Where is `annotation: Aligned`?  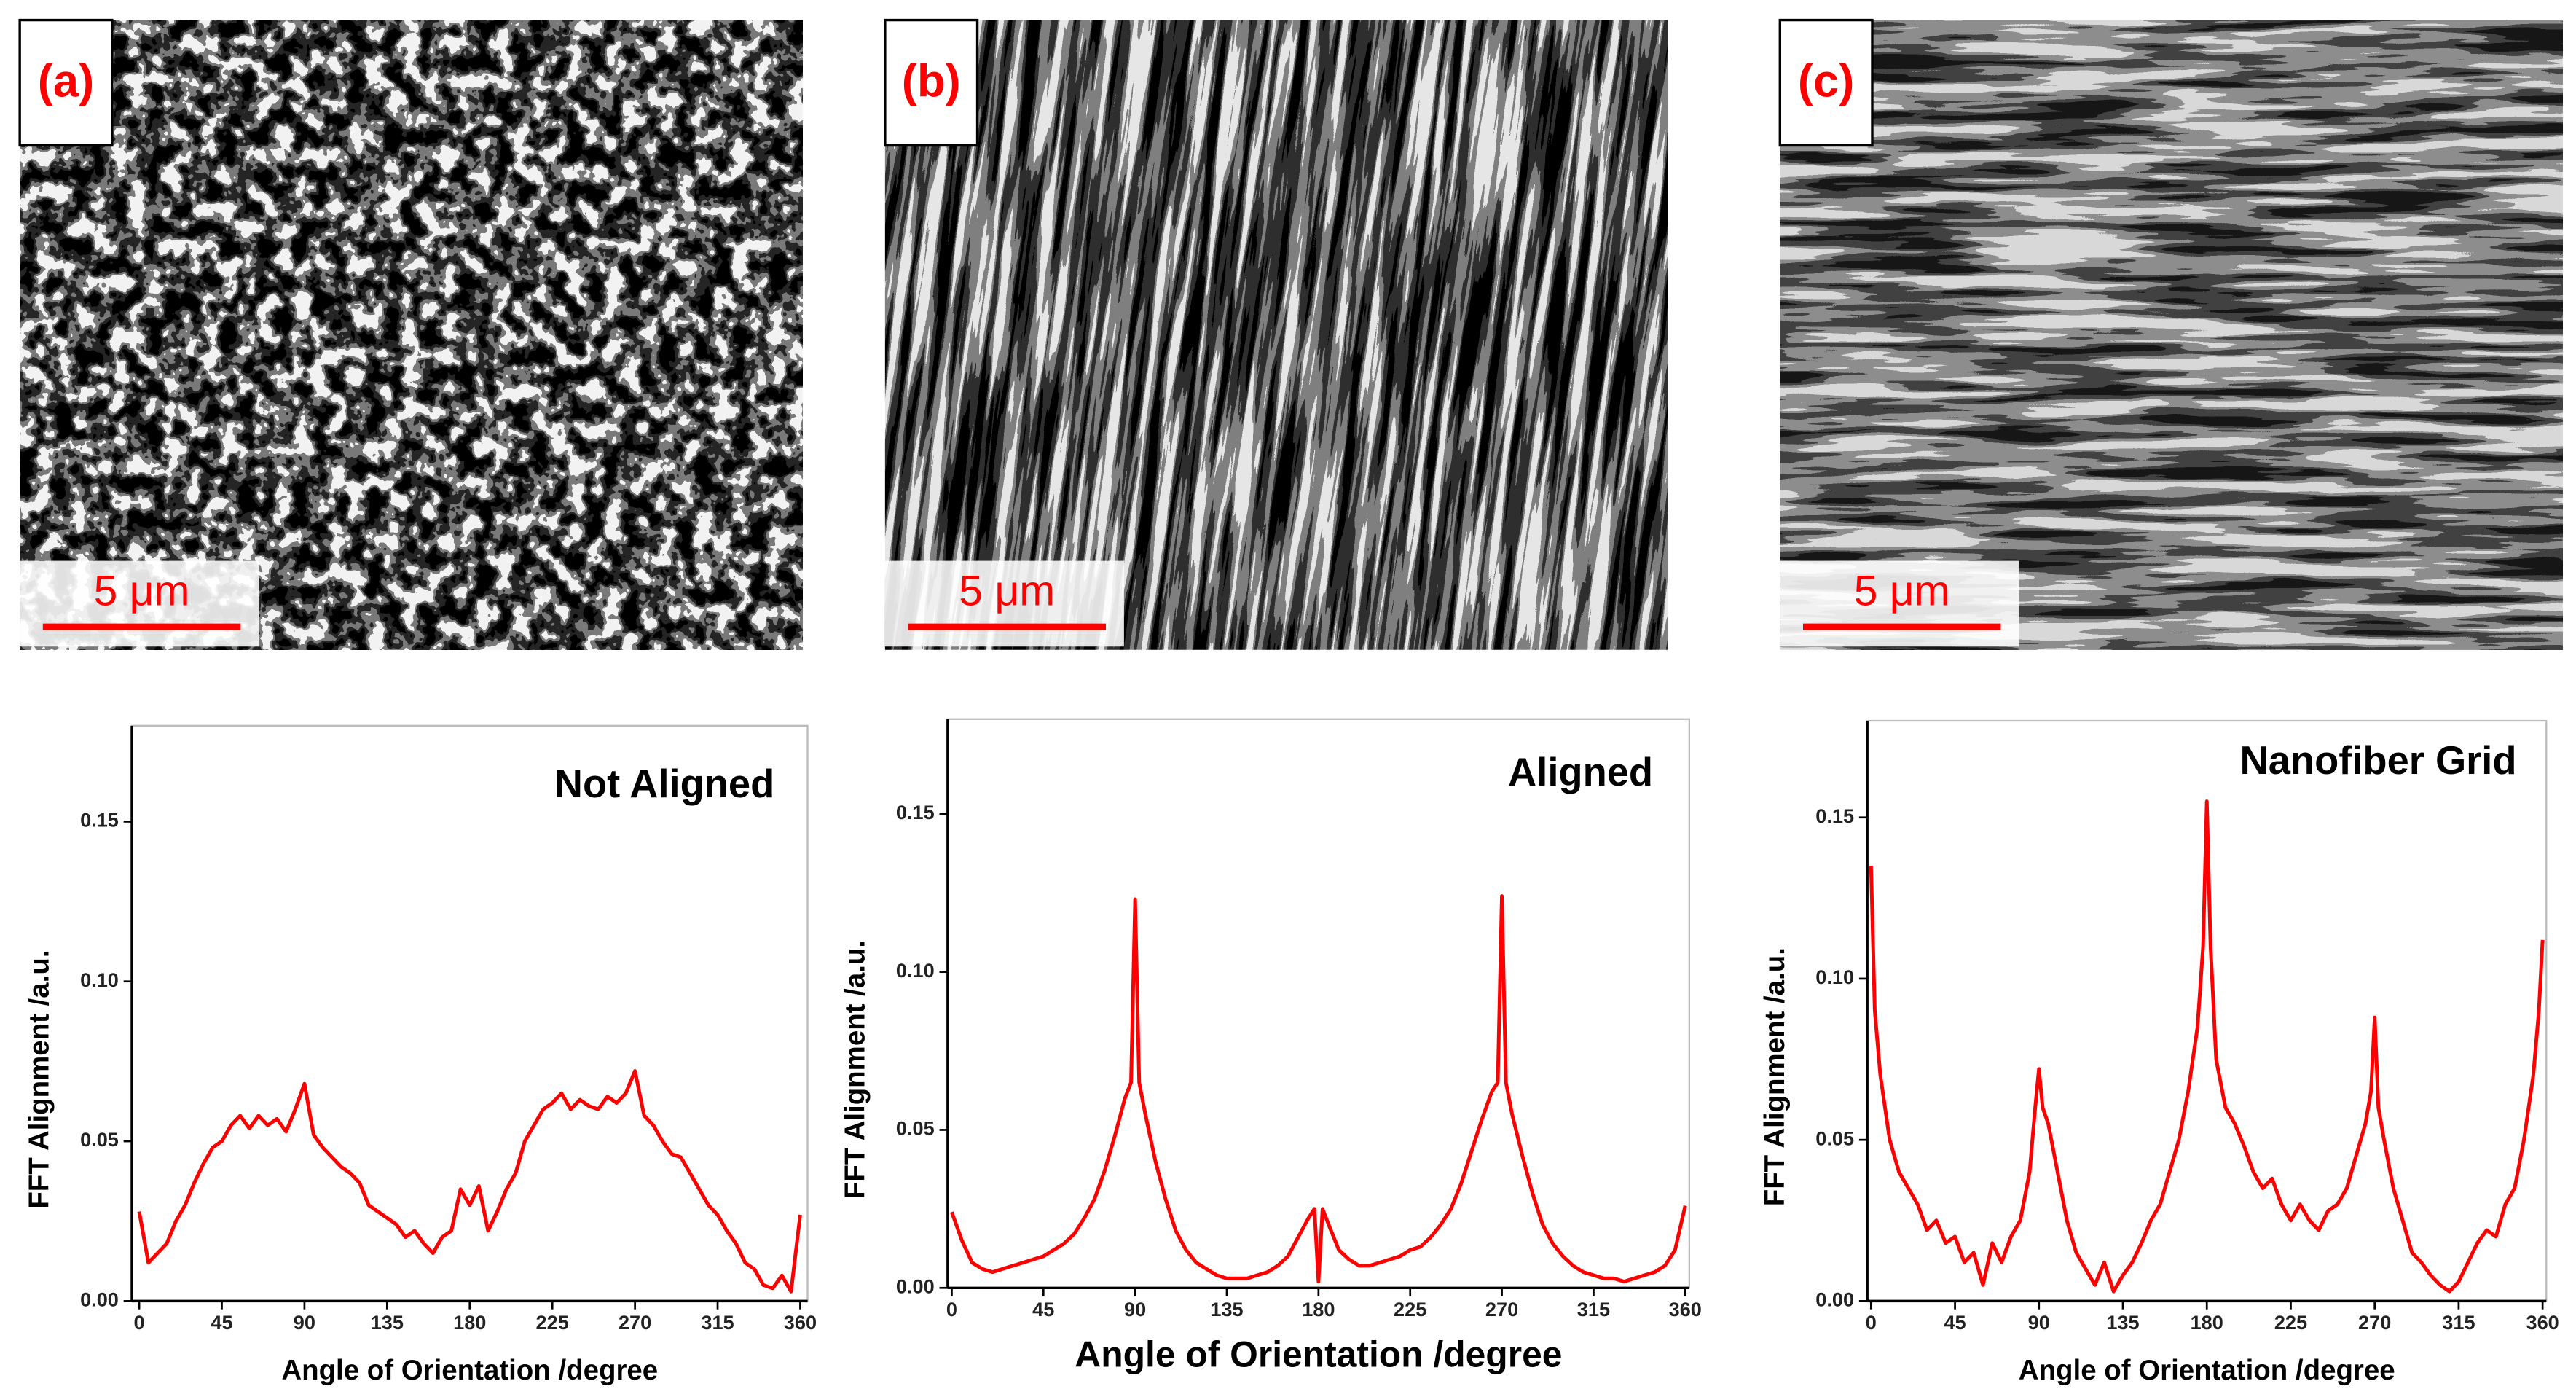 annotation: Aligned is located at coordinates (1580, 772).